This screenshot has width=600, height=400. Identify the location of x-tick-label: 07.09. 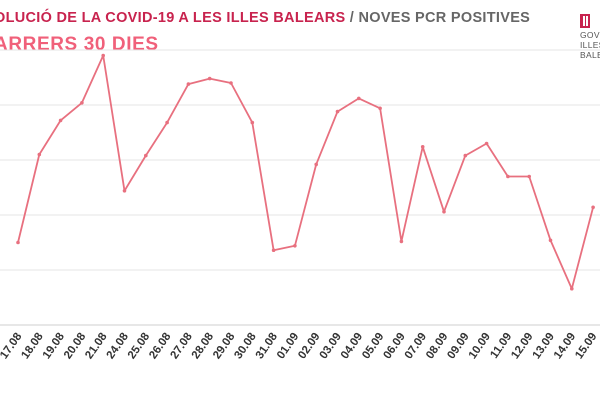
(416, 346).